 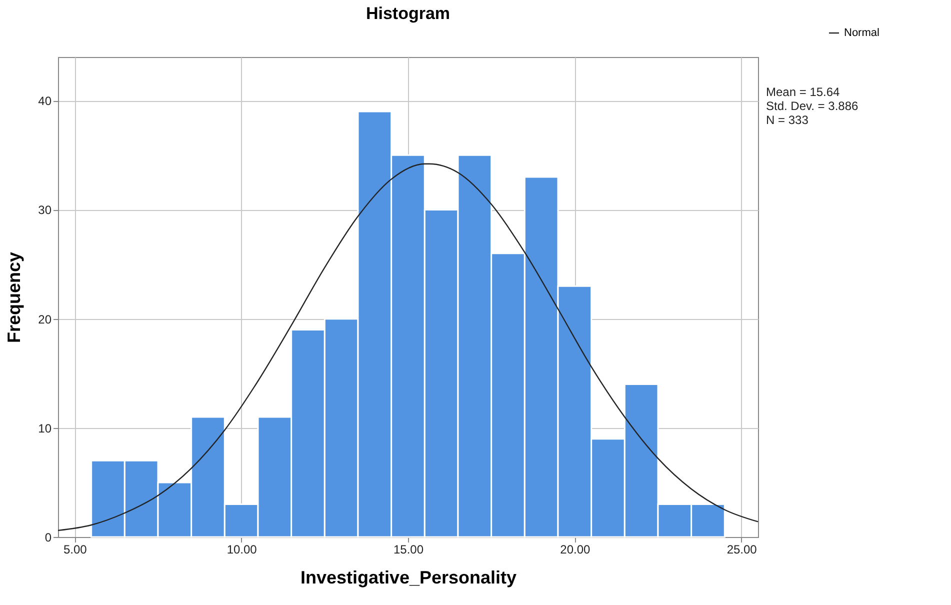 What do you see at coordinates (45, 210) in the screenshot?
I see `y-tick-label: 30` at bounding box center [45, 210].